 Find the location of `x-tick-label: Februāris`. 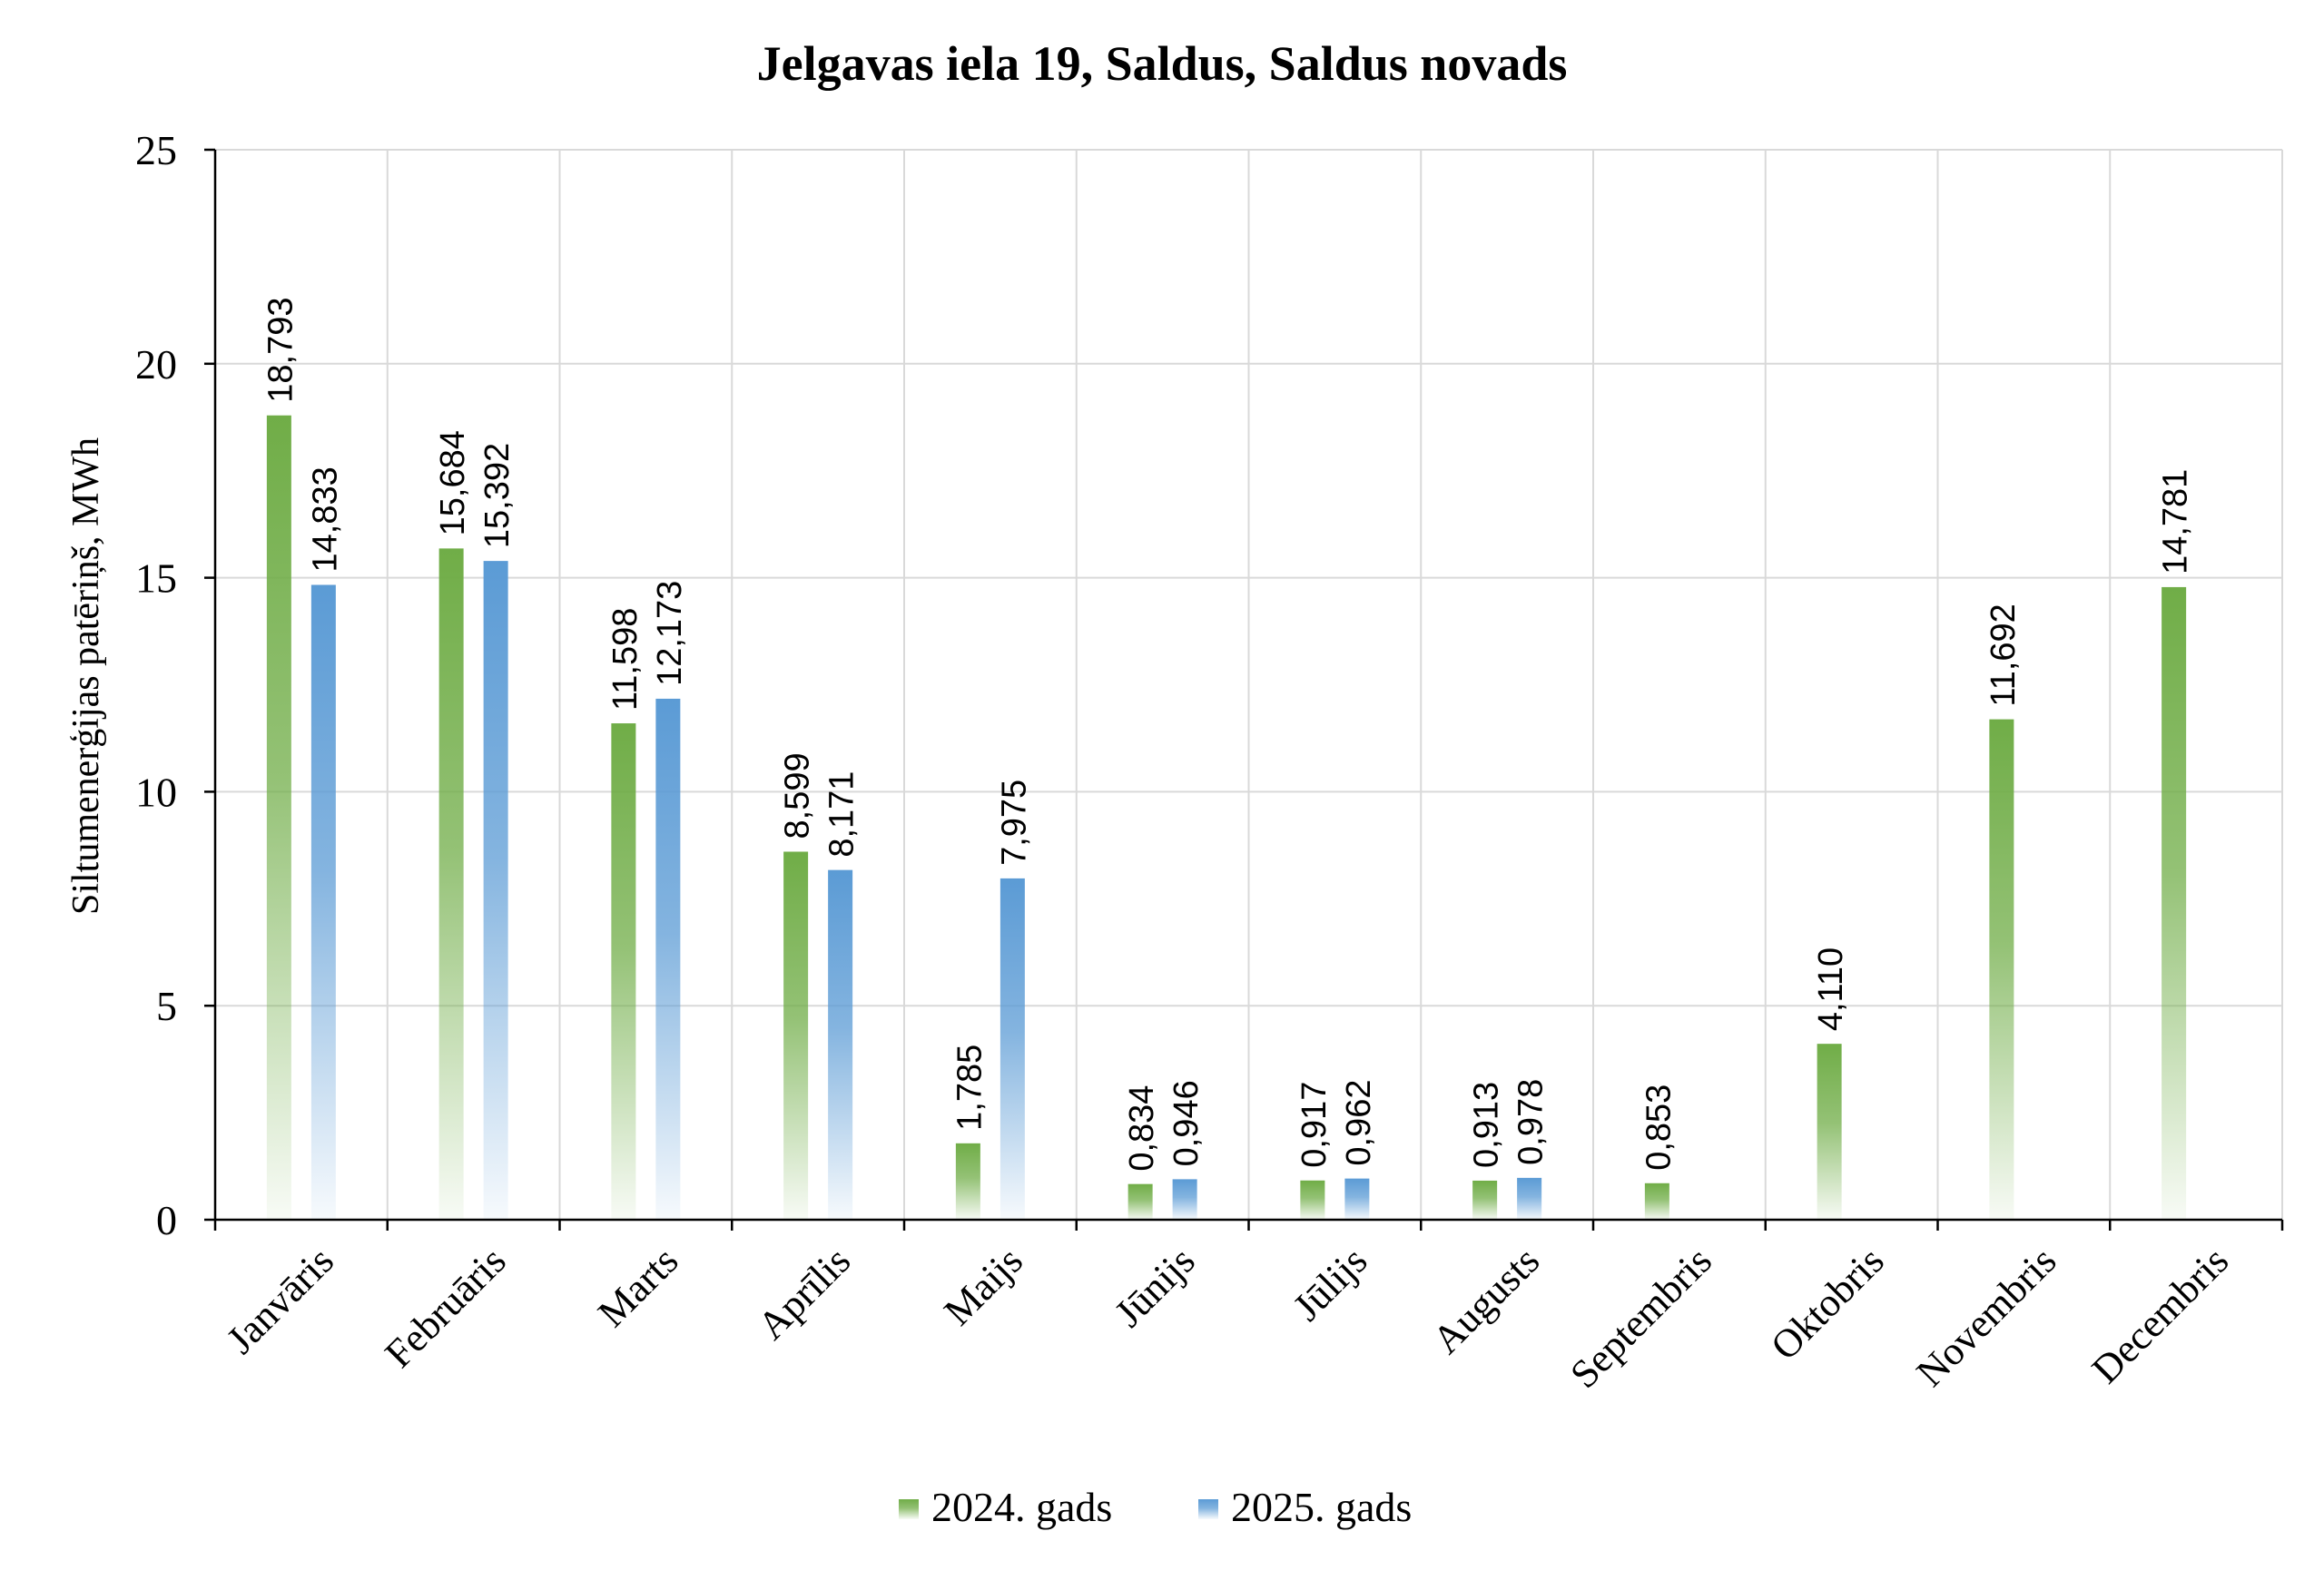

x-tick-label: Februāris is located at coordinates (446, 1307).